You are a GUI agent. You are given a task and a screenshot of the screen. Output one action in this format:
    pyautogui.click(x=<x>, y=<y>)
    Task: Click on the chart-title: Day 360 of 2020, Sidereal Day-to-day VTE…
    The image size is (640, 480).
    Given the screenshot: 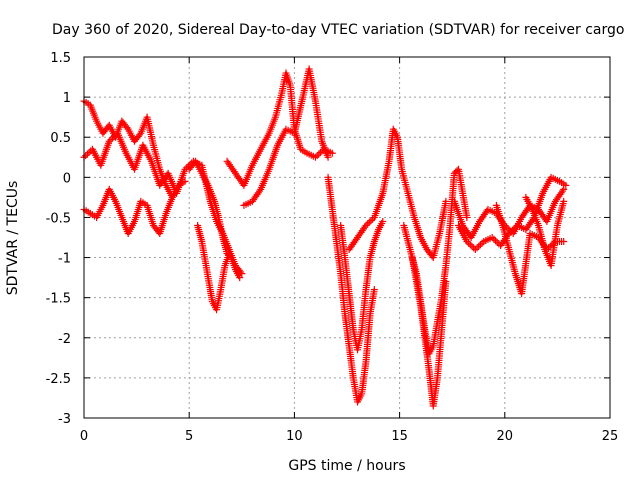 What is the action you would take?
    pyautogui.click(x=338, y=30)
    